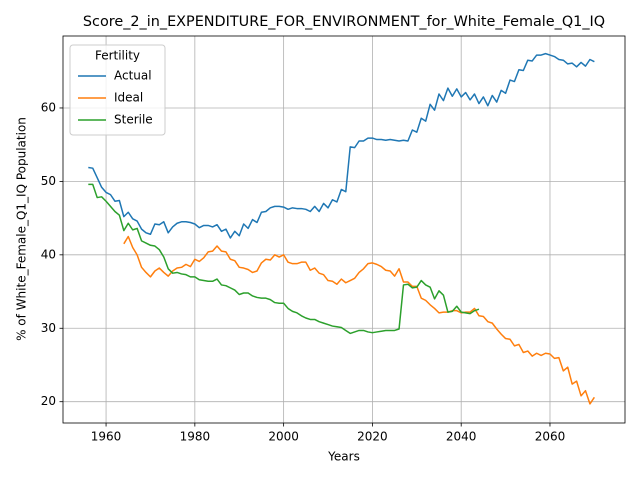 This screenshot has height=480, width=640. I want to click on legend-label: Actual, so click(133, 76).